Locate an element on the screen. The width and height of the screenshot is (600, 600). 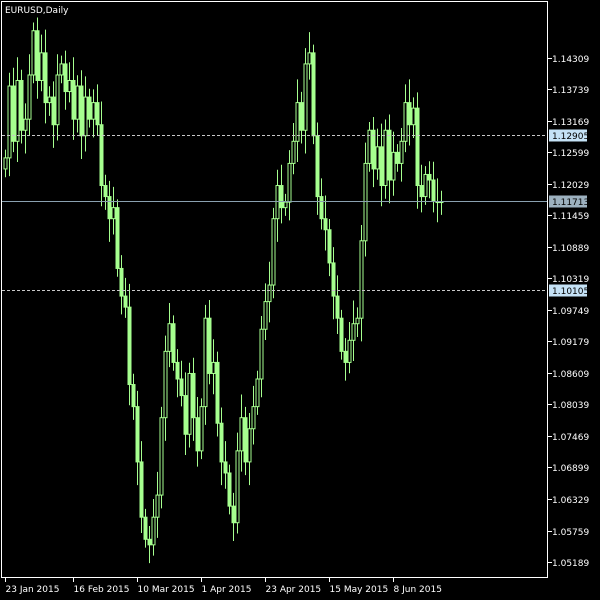
x-tick-label: 23 Jan 2015 is located at coordinates (33, 590).